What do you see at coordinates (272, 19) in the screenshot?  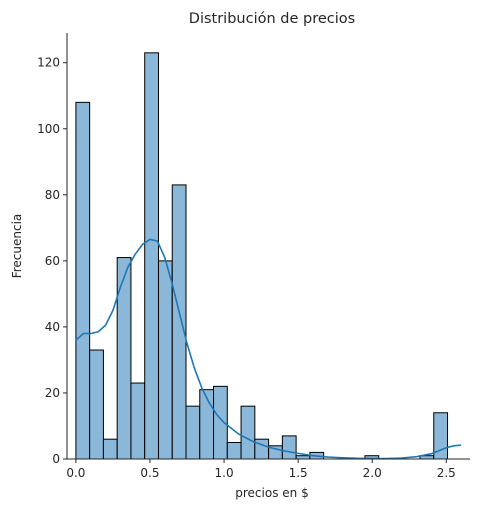 I see `chart-title: Distribución de precios` at bounding box center [272, 19].